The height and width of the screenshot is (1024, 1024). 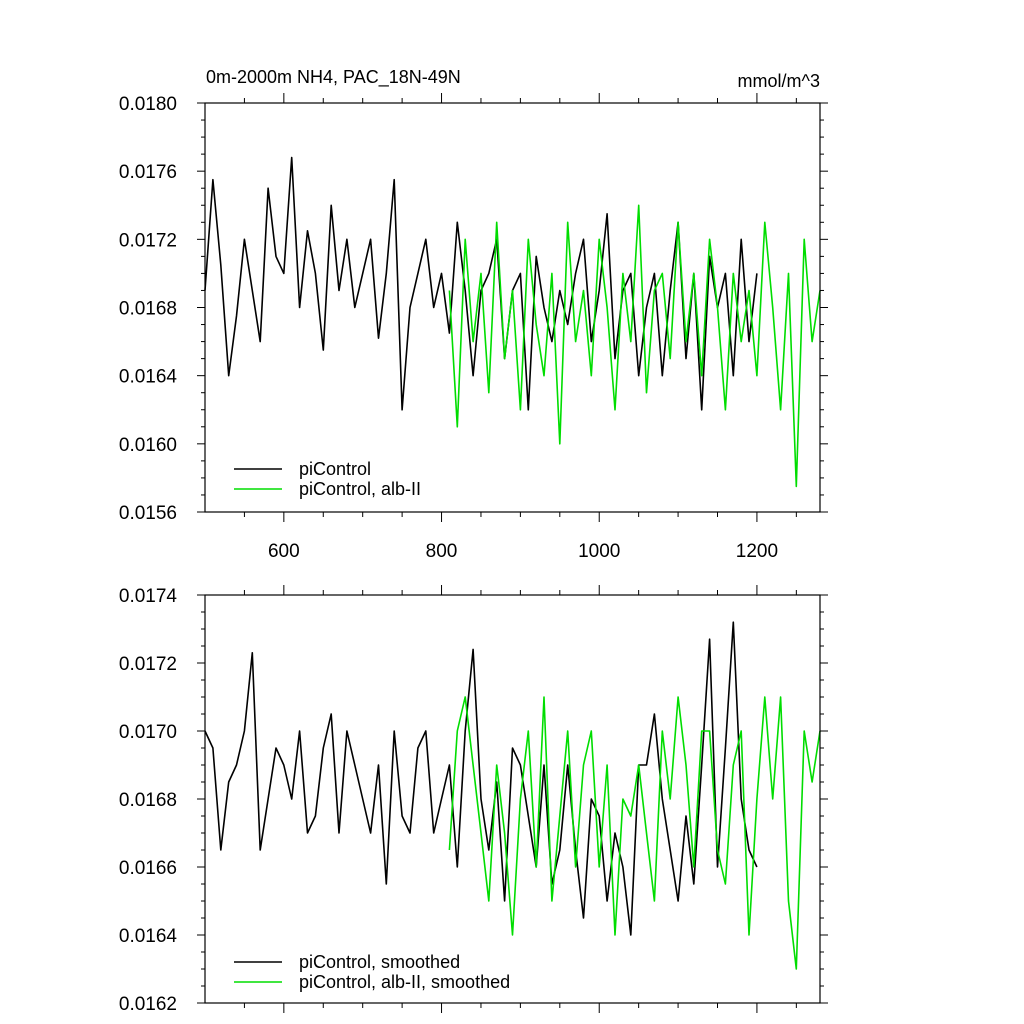 I want to click on y-tick-label: 0.0160, so click(x=148, y=445).